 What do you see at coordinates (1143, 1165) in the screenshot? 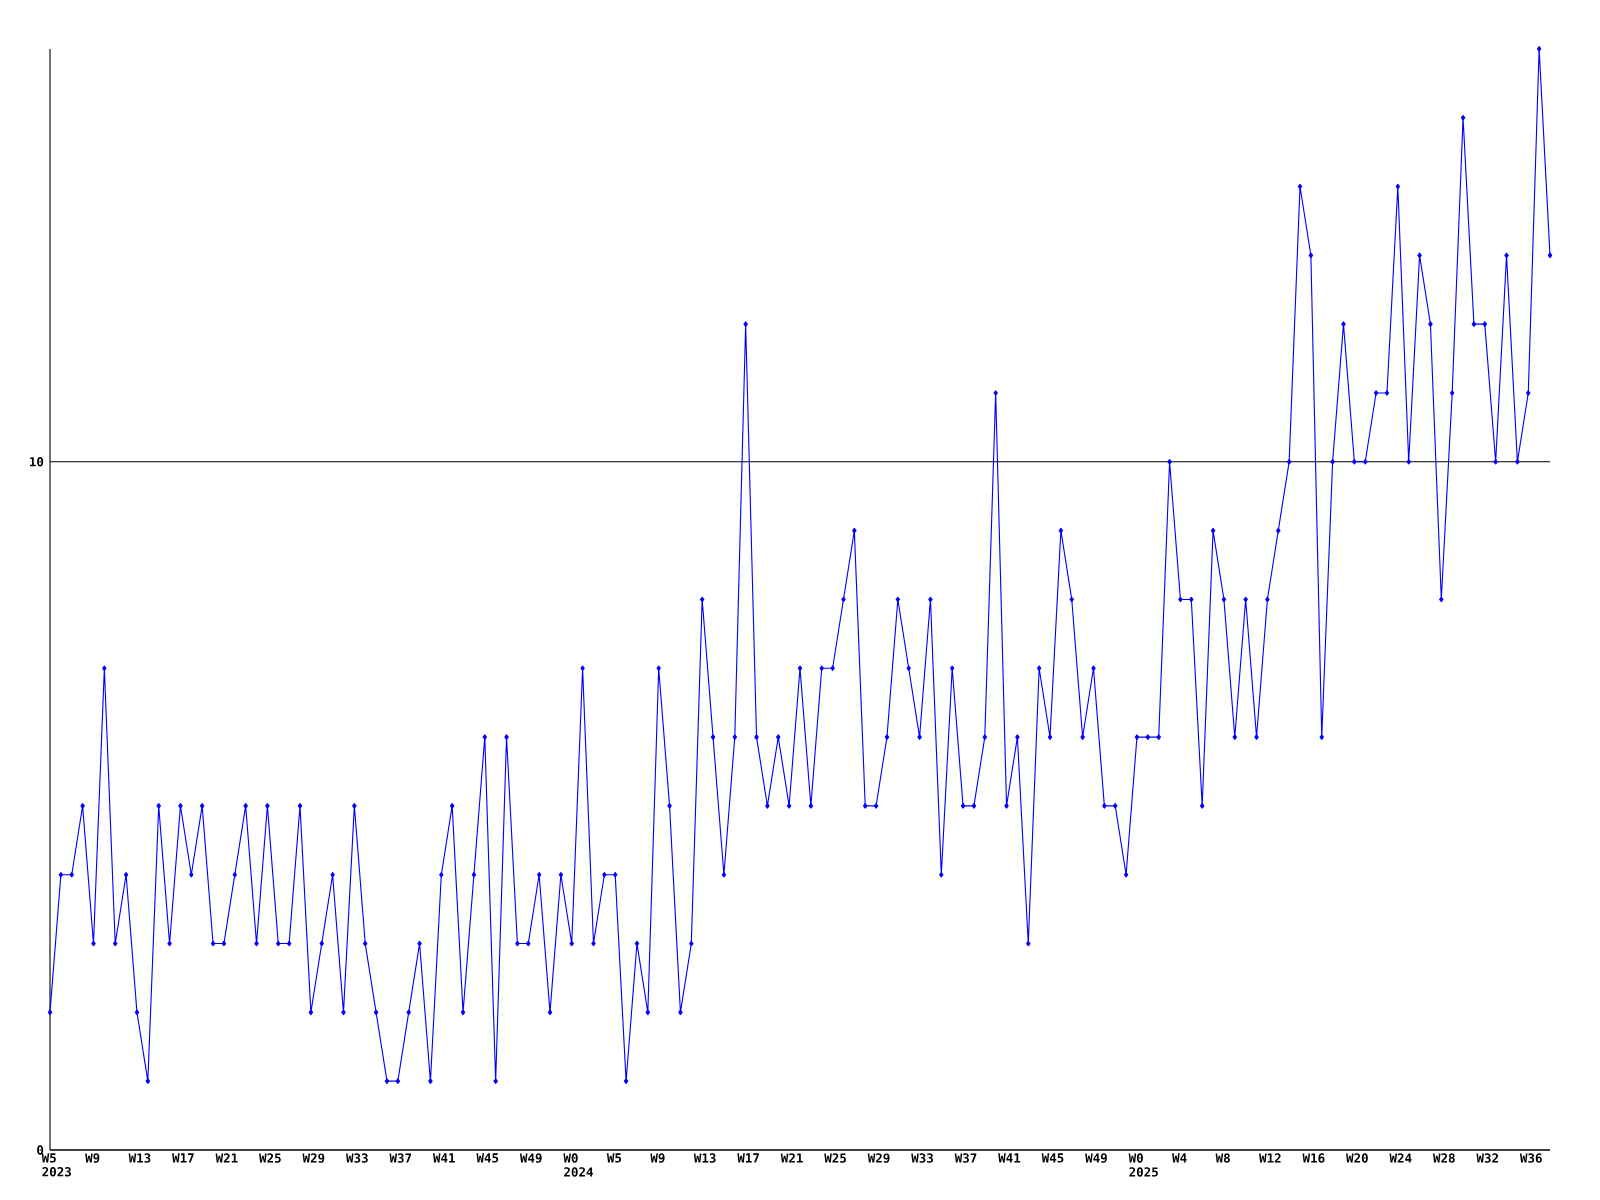
I see `x-tick-label: W0 2025` at bounding box center [1143, 1165].